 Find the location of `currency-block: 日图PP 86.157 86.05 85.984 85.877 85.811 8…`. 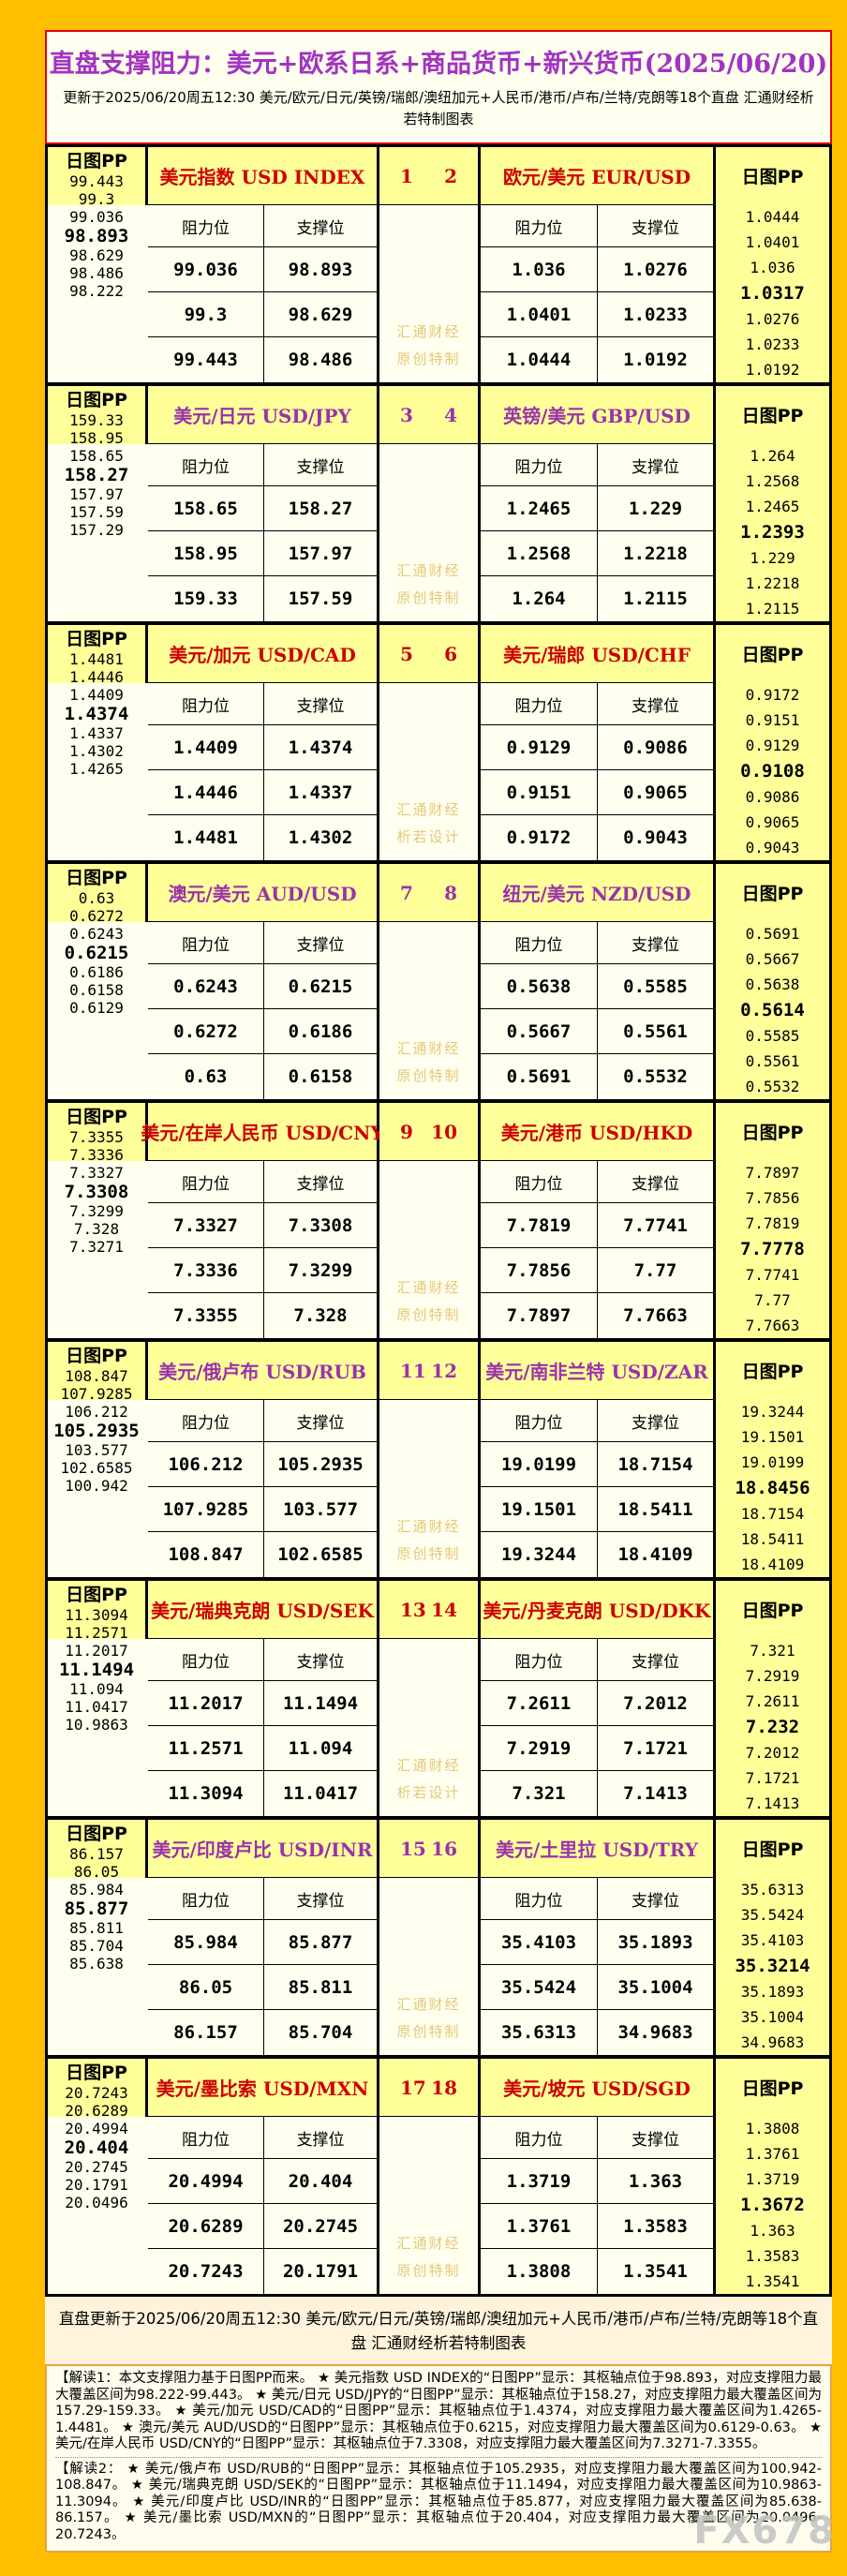

currency-block: 日图PP 86.157 86.05 85.984 85.877 85.811 8… is located at coordinates (439, 1939).